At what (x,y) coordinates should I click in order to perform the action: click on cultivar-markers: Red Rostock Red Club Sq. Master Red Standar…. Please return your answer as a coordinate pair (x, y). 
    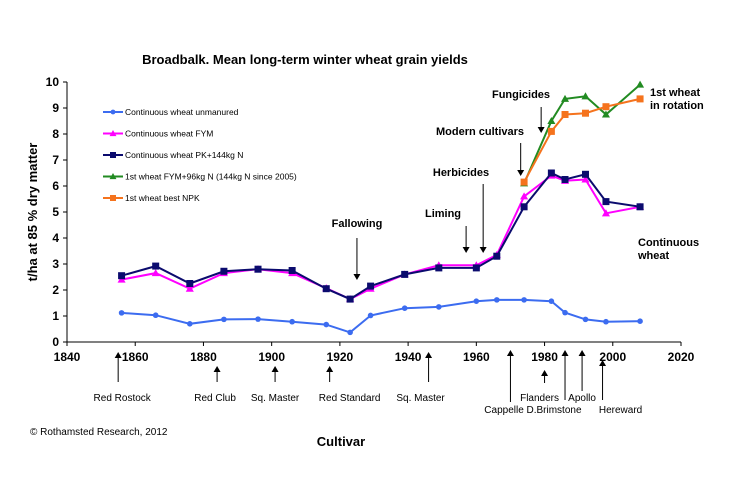
    Looking at the image, I should click on (368, 383).